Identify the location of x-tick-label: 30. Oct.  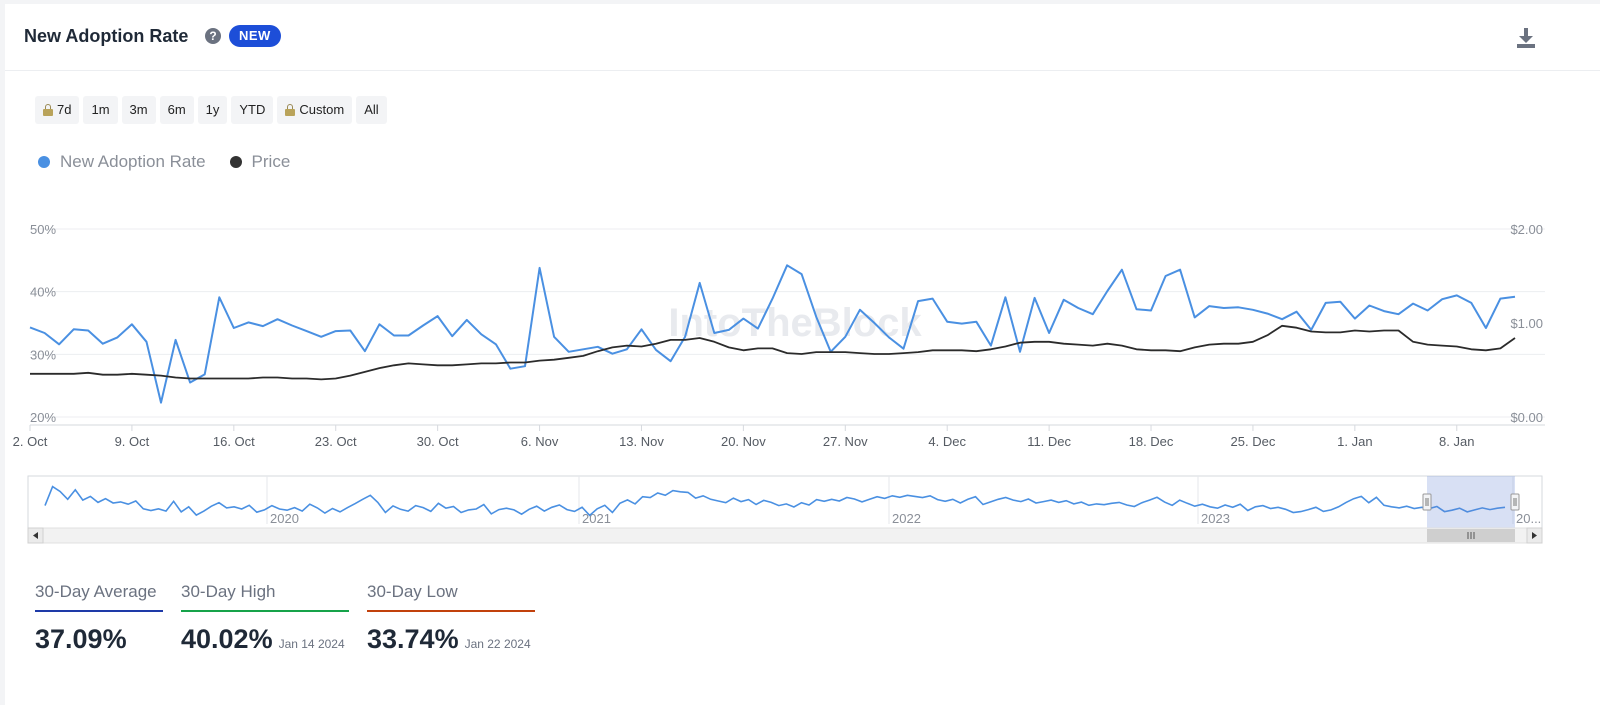
(438, 441).